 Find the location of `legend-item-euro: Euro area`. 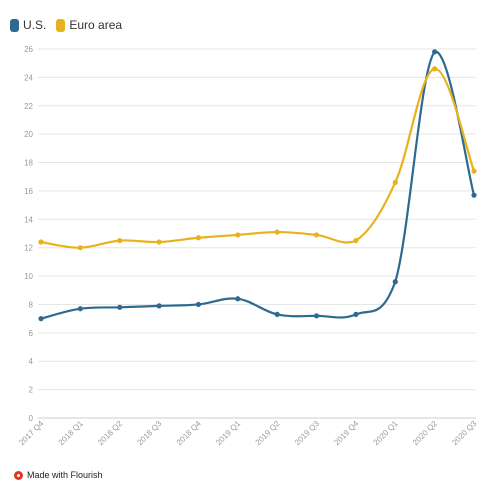

legend-item-euro: Euro area is located at coordinates (89, 25).